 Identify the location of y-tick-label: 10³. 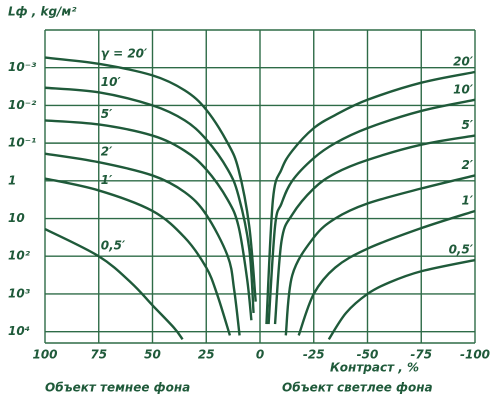
(19, 293).